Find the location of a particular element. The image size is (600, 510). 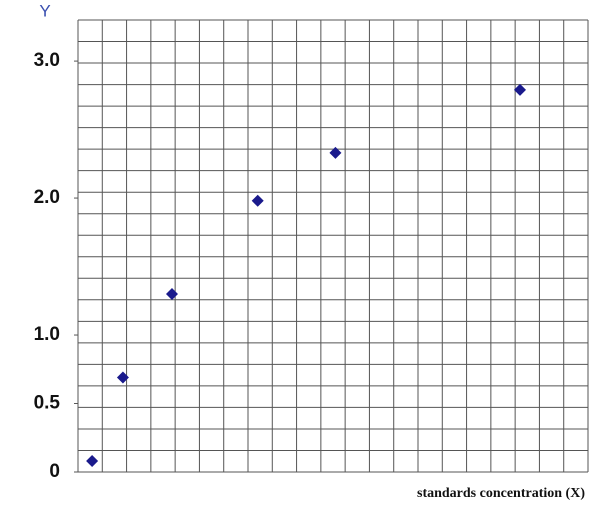

y-tick-label: 3.0 is located at coordinates (47, 60).